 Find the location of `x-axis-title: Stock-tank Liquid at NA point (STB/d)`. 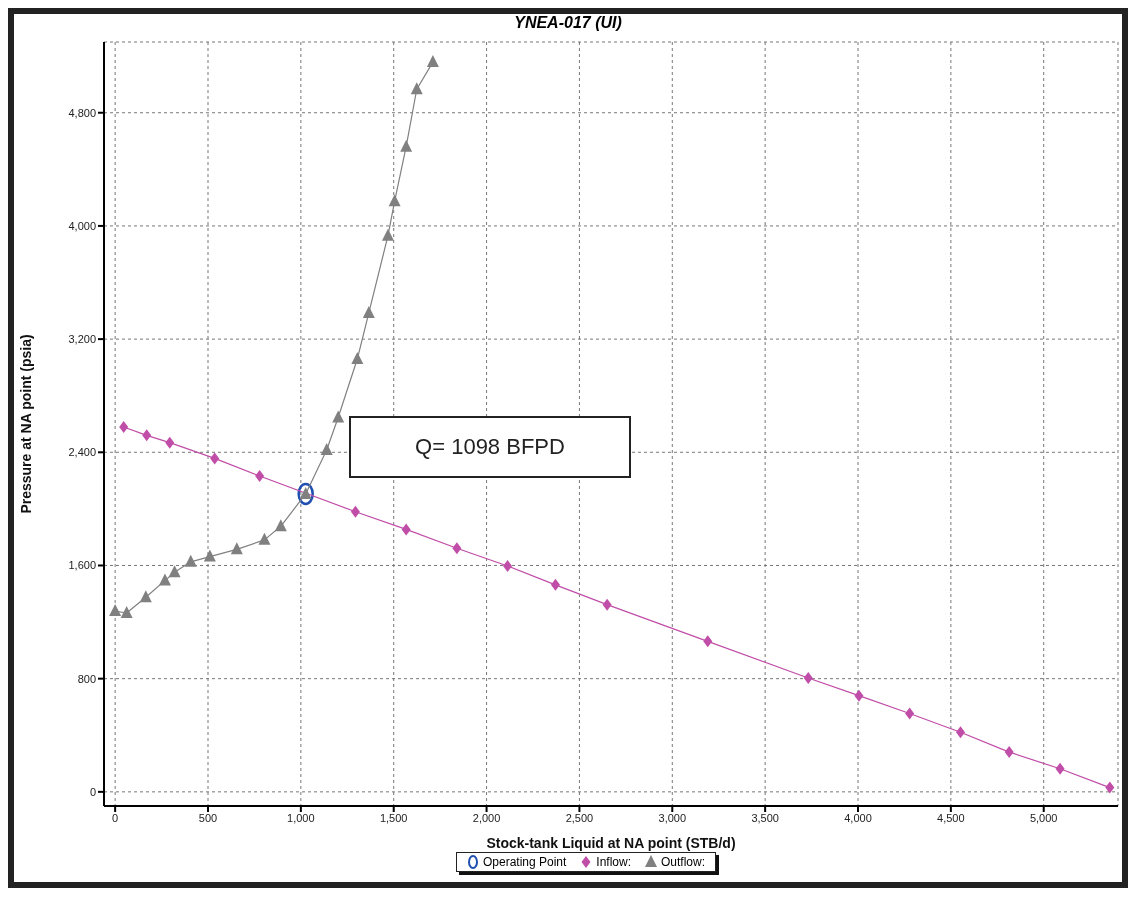

x-axis-title: Stock-tank Liquid at NA point (STB/d) is located at coordinates (611, 843).